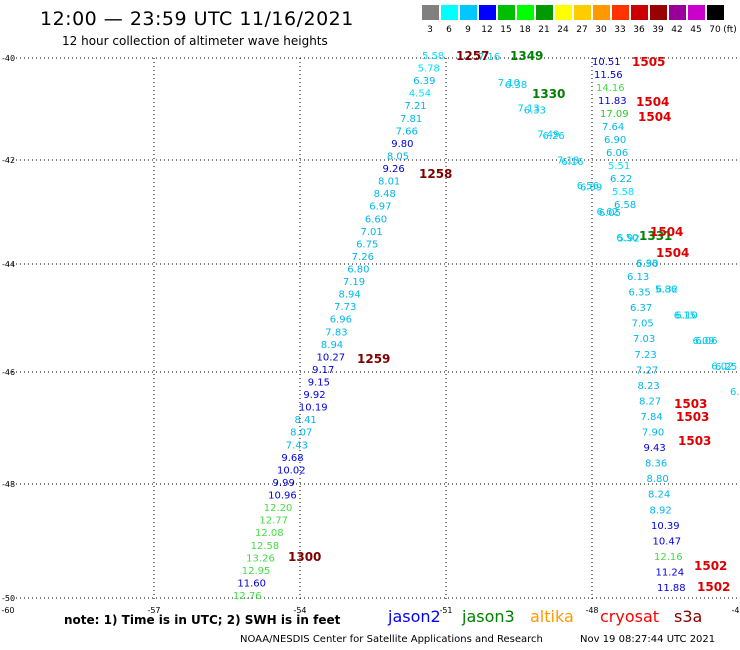  I want to click on track-a-wave-height: 7.26, so click(363, 257).